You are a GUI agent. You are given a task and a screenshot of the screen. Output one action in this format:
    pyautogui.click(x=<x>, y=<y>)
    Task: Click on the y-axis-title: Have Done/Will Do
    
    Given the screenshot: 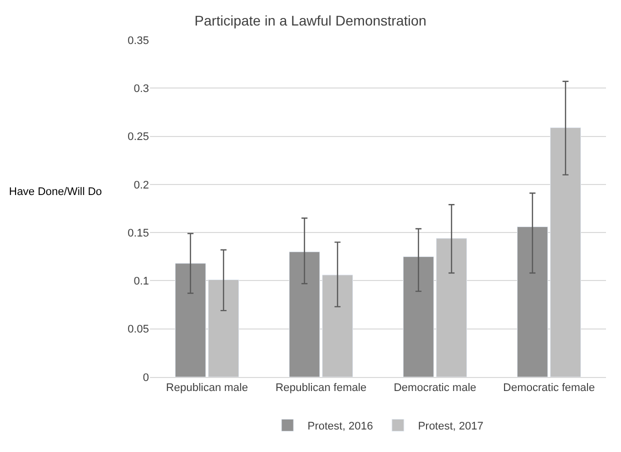 What is the action you would take?
    pyautogui.click(x=55, y=192)
    